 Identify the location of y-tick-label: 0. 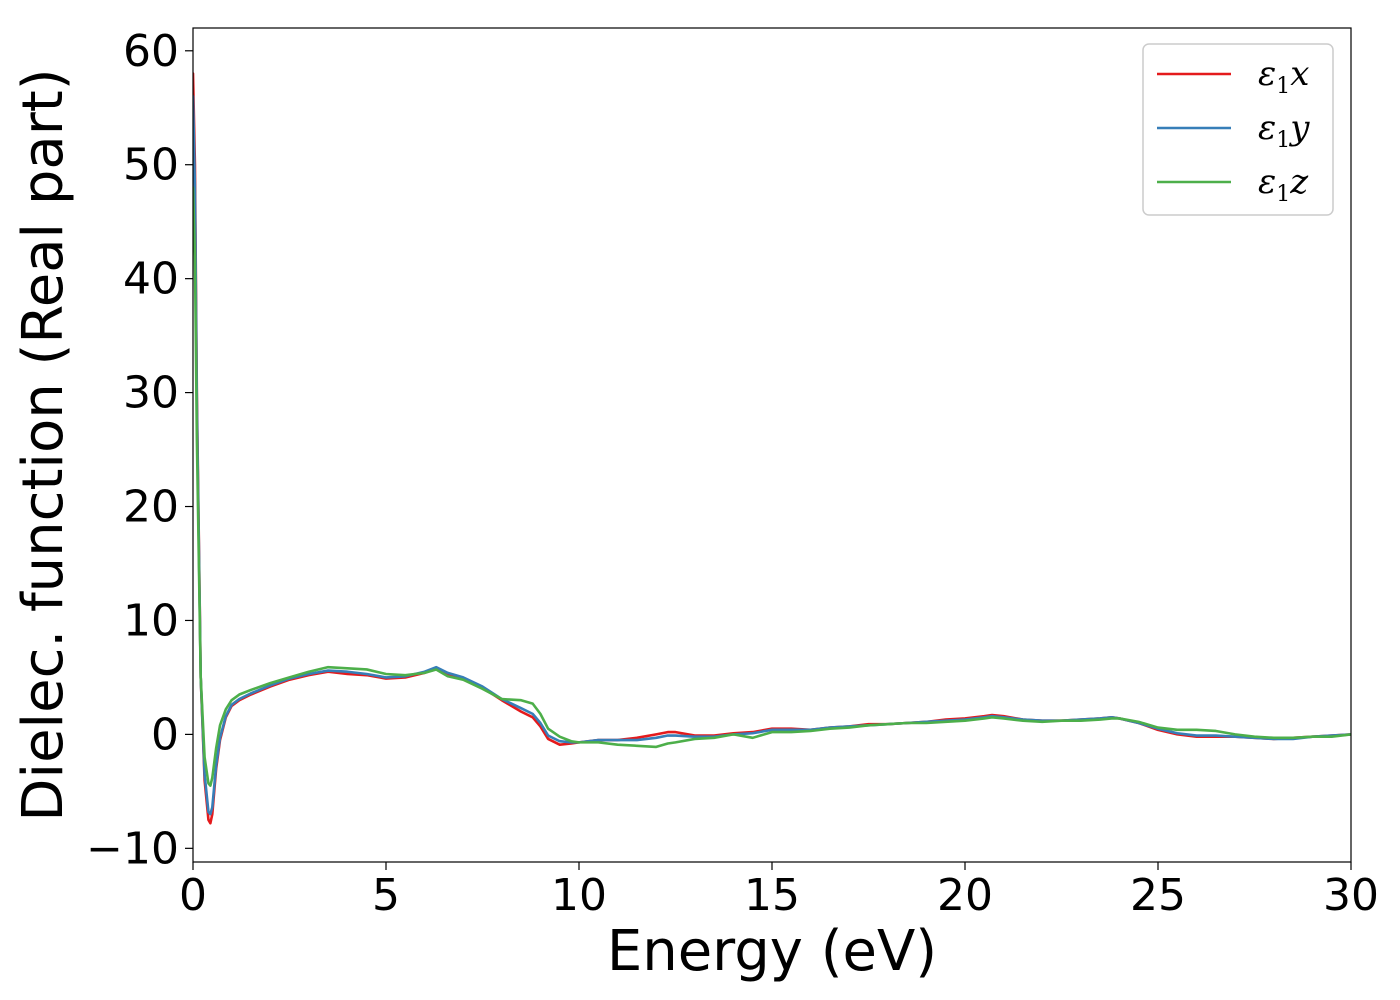
(165, 734).